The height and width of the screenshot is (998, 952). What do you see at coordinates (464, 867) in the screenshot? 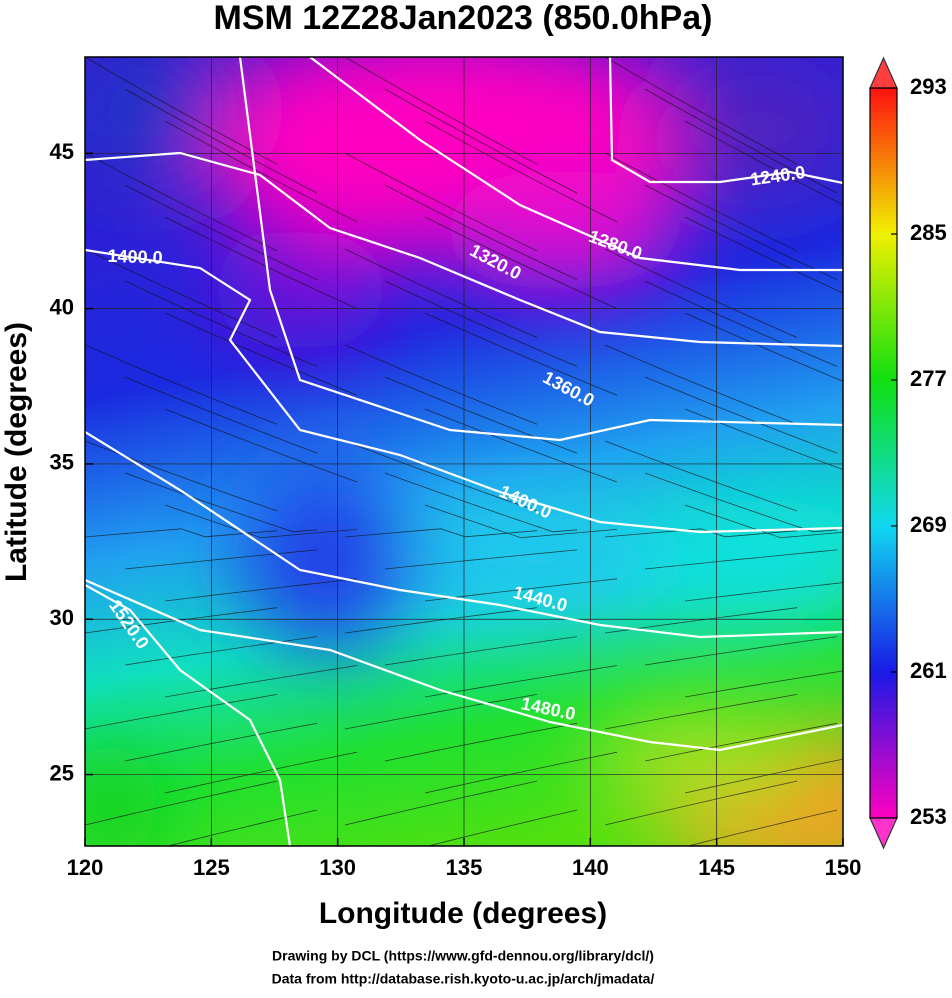
I see `x-tick-label: 135` at bounding box center [464, 867].